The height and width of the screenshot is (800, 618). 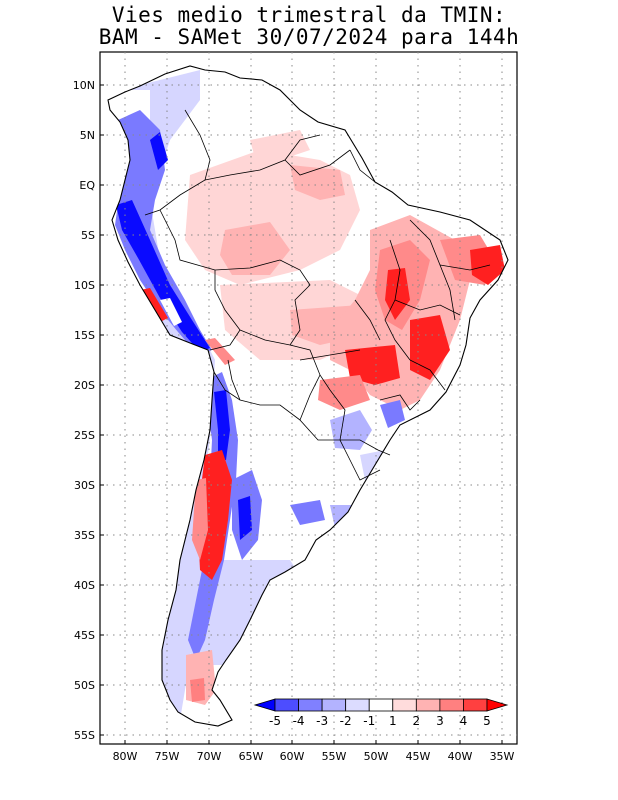 What do you see at coordinates (497, 705) in the screenshot?
I see `legend-arrow-right` at bounding box center [497, 705].